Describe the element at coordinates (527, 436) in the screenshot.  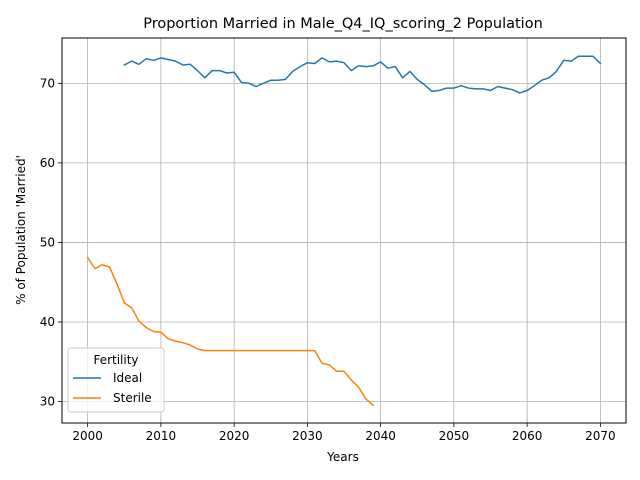
I see `x-tick-label: 2060` at that location.